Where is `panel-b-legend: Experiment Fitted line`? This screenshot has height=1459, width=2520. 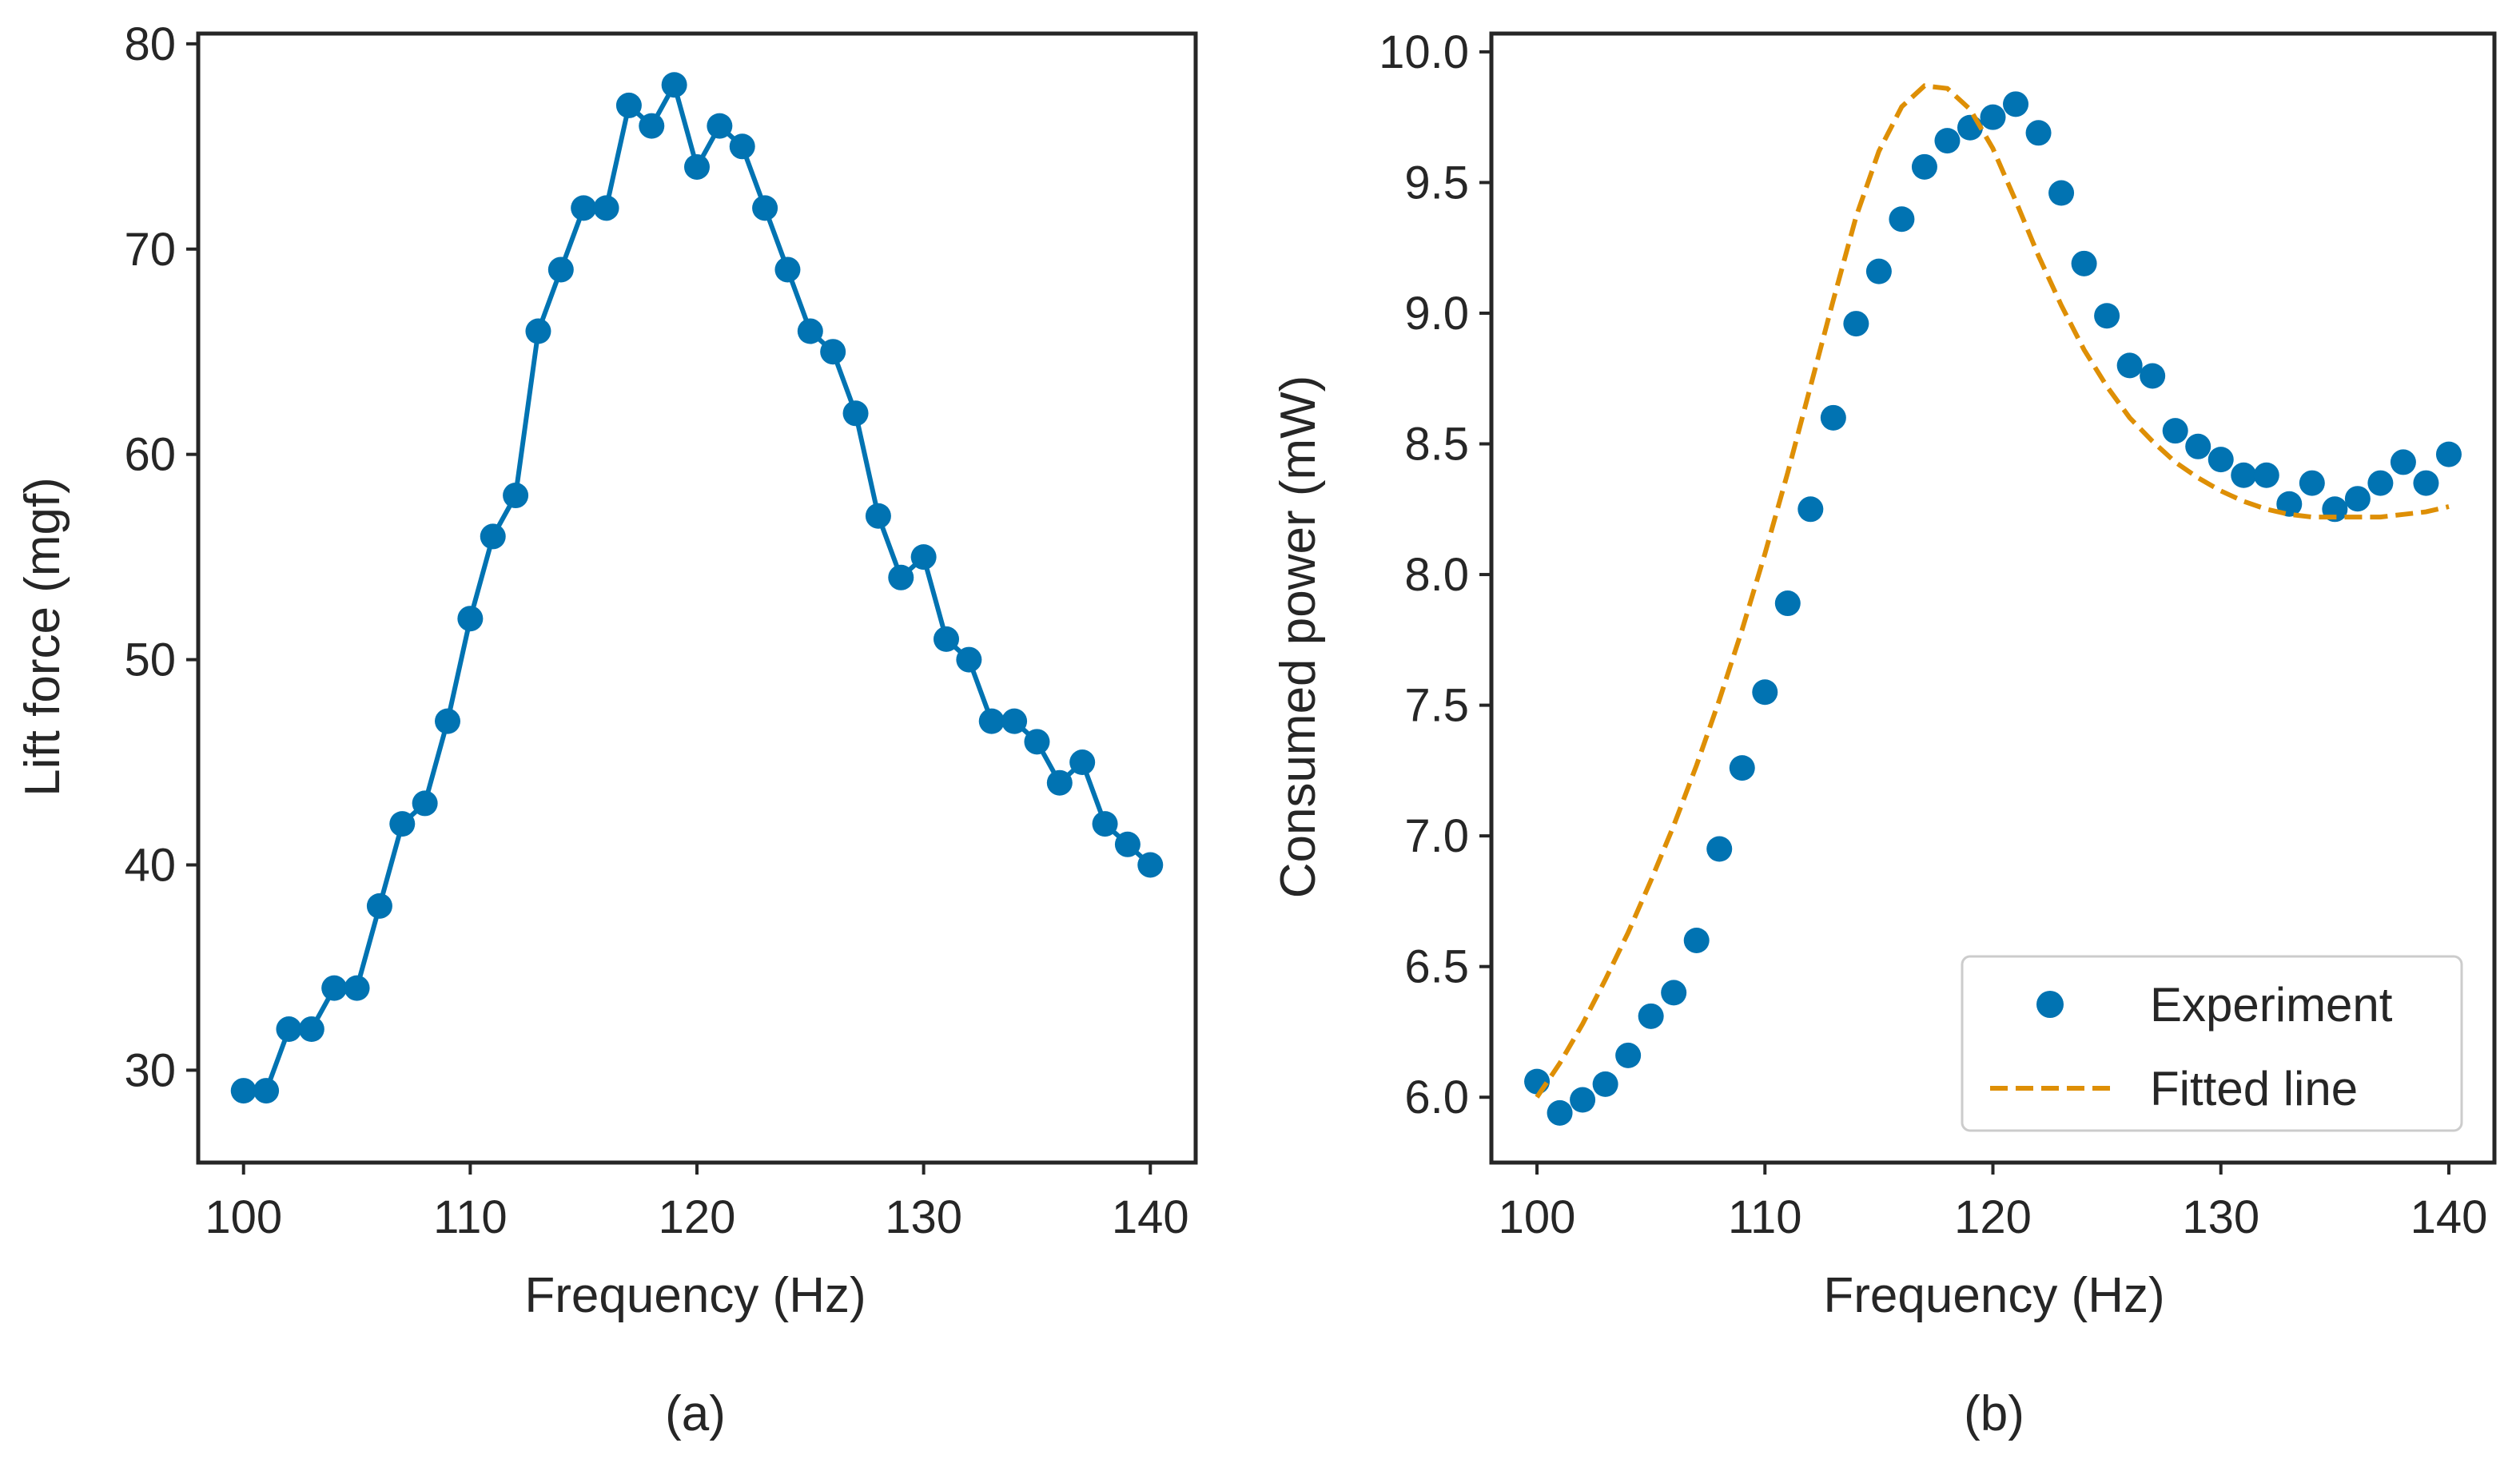
panel-b-legend: Experiment Fitted line is located at coordinates (2212, 1044).